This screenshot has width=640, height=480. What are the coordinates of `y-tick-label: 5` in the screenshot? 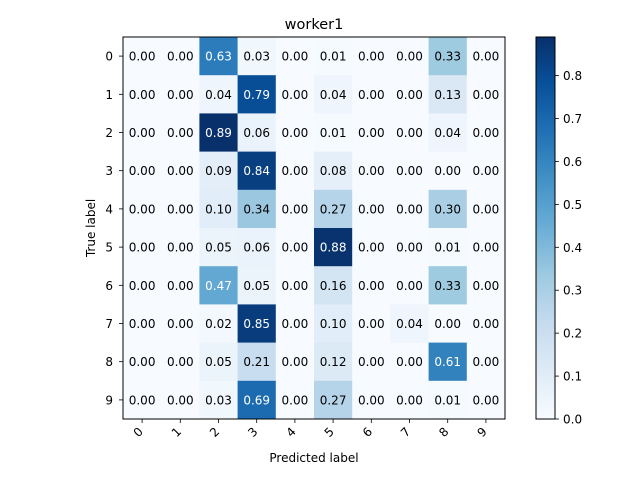 It's located at (109, 248).